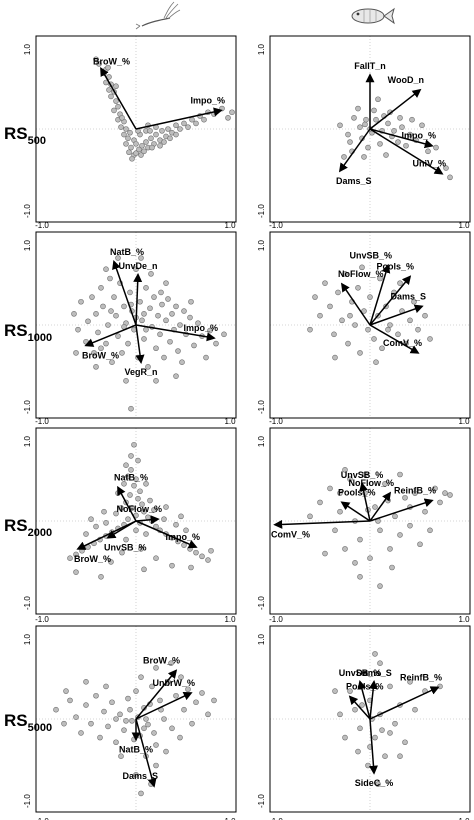  Describe the element at coordinates (230, 818) in the screenshot. I see `x-tick-label: 1.0` at that location.